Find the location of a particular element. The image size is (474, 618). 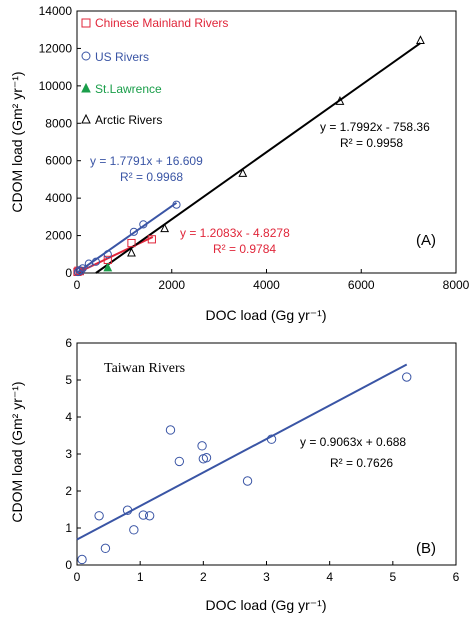

panel-a-x-axis-title: DOC load (Gg yr⁻¹) is located at coordinates (266, 315).